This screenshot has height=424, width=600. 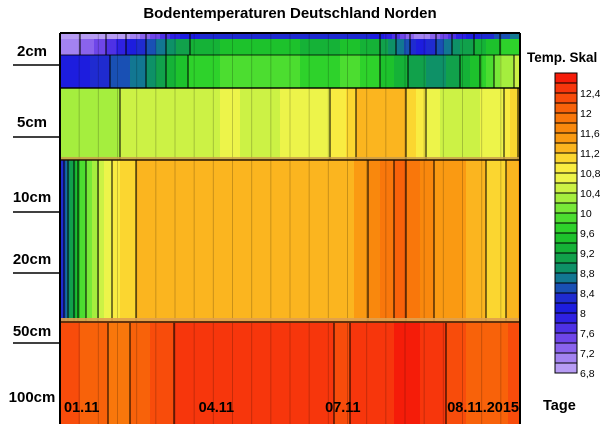 I want to click on legend-color-block, so click(x=566, y=128).